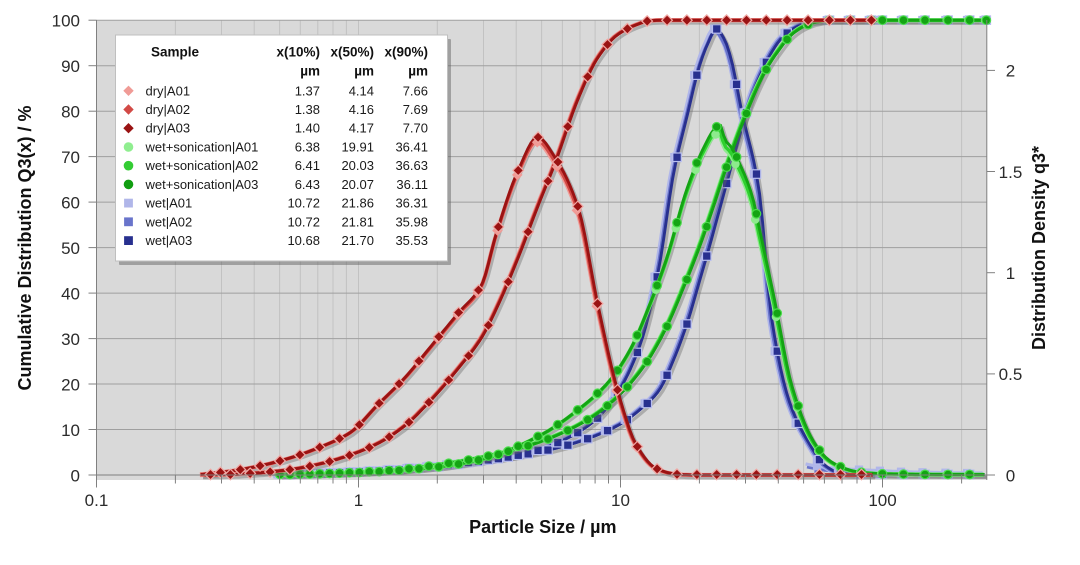  What do you see at coordinates (406, 52) in the screenshot?
I see `svg-text: x(90%)` at bounding box center [406, 52].